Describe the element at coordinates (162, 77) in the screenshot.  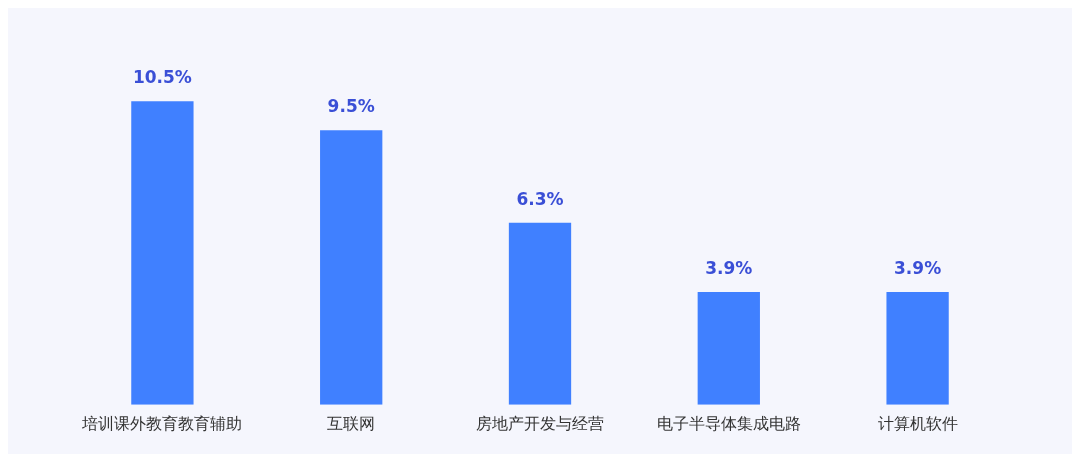
I see `data-label: 10.5%` at that location.